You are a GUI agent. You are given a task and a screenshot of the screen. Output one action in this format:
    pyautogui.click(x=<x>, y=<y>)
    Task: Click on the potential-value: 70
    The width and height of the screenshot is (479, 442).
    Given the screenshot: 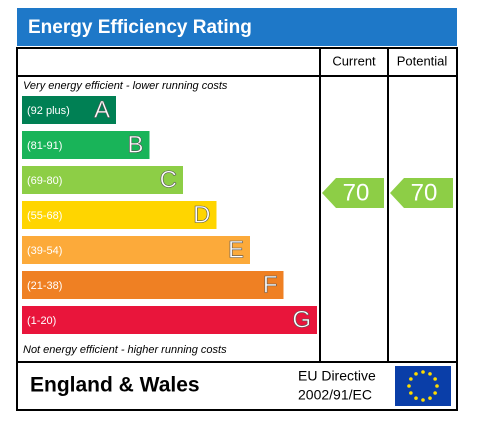 What is the action you would take?
    pyautogui.click(x=424, y=192)
    